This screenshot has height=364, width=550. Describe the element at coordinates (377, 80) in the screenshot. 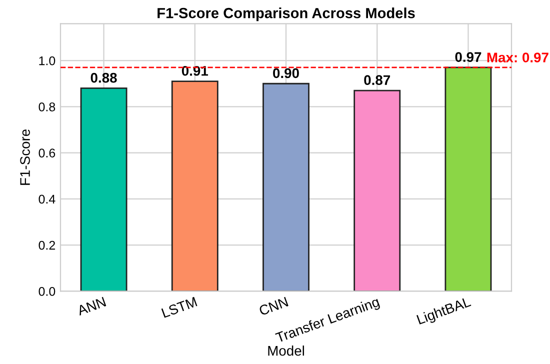

I see `data-label: 0.87` at that location.